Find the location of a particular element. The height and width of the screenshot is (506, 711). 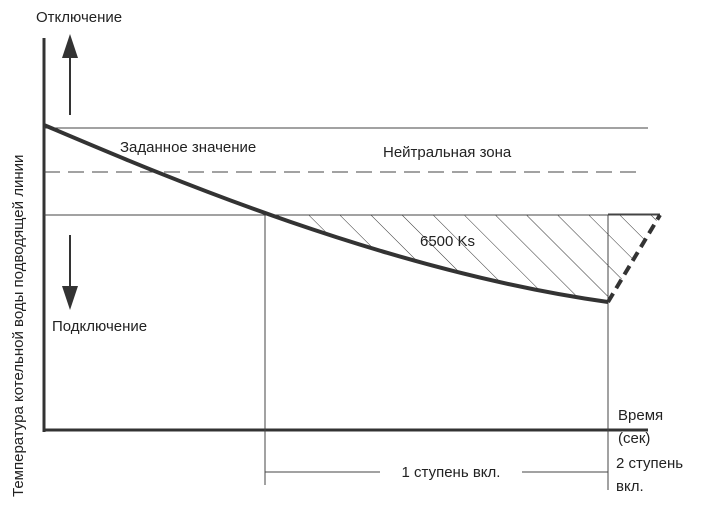

label-off: Отключение is located at coordinates (79, 17).